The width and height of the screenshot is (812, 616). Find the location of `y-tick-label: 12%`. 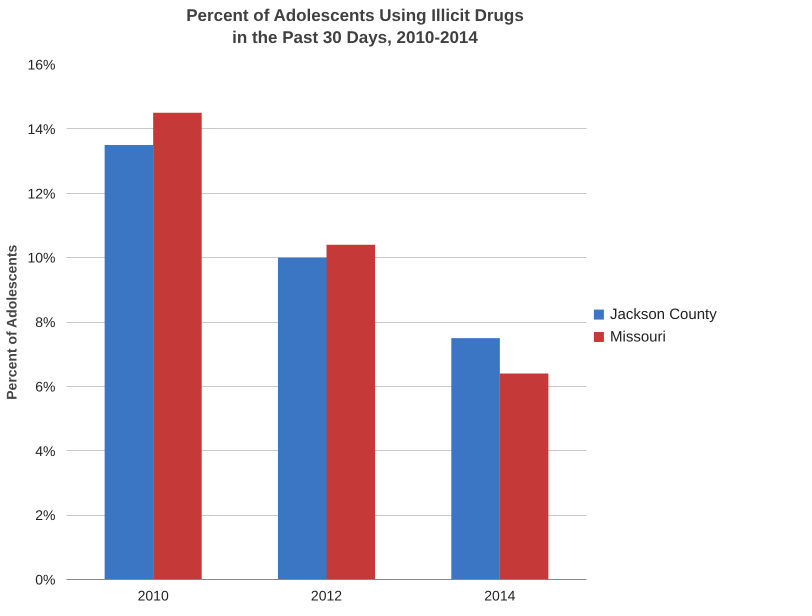

y-tick-label: 12% is located at coordinates (41, 193).